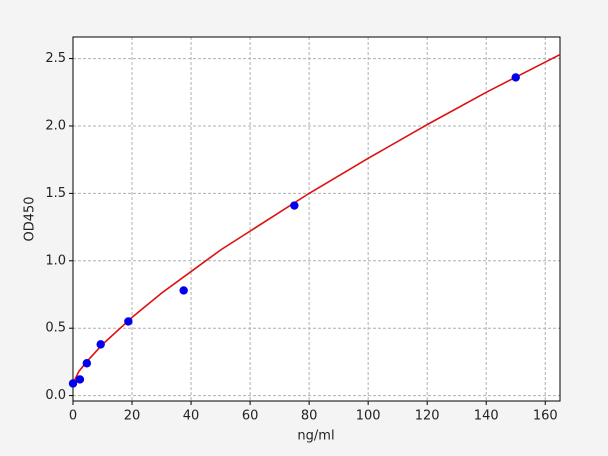  What do you see at coordinates (427, 416) in the screenshot?
I see `x-tick-label: 120` at bounding box center [427, 416].